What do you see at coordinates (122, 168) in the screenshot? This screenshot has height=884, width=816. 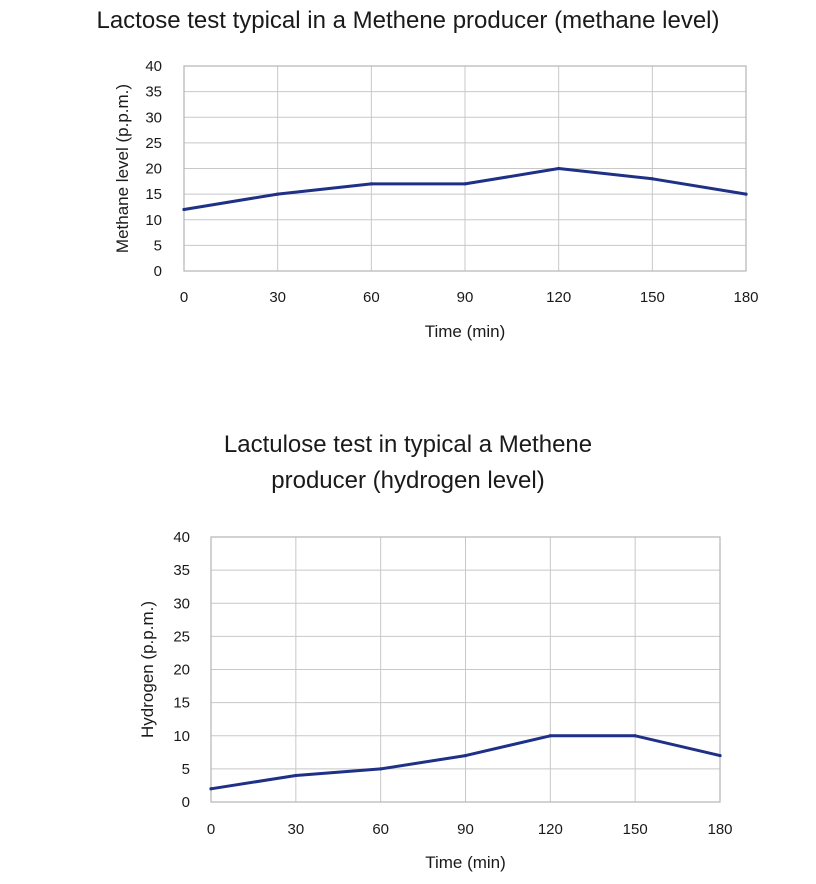 I see `y-axis-label: Methane level (p.p.m.)` at bounding box center [122, 168].